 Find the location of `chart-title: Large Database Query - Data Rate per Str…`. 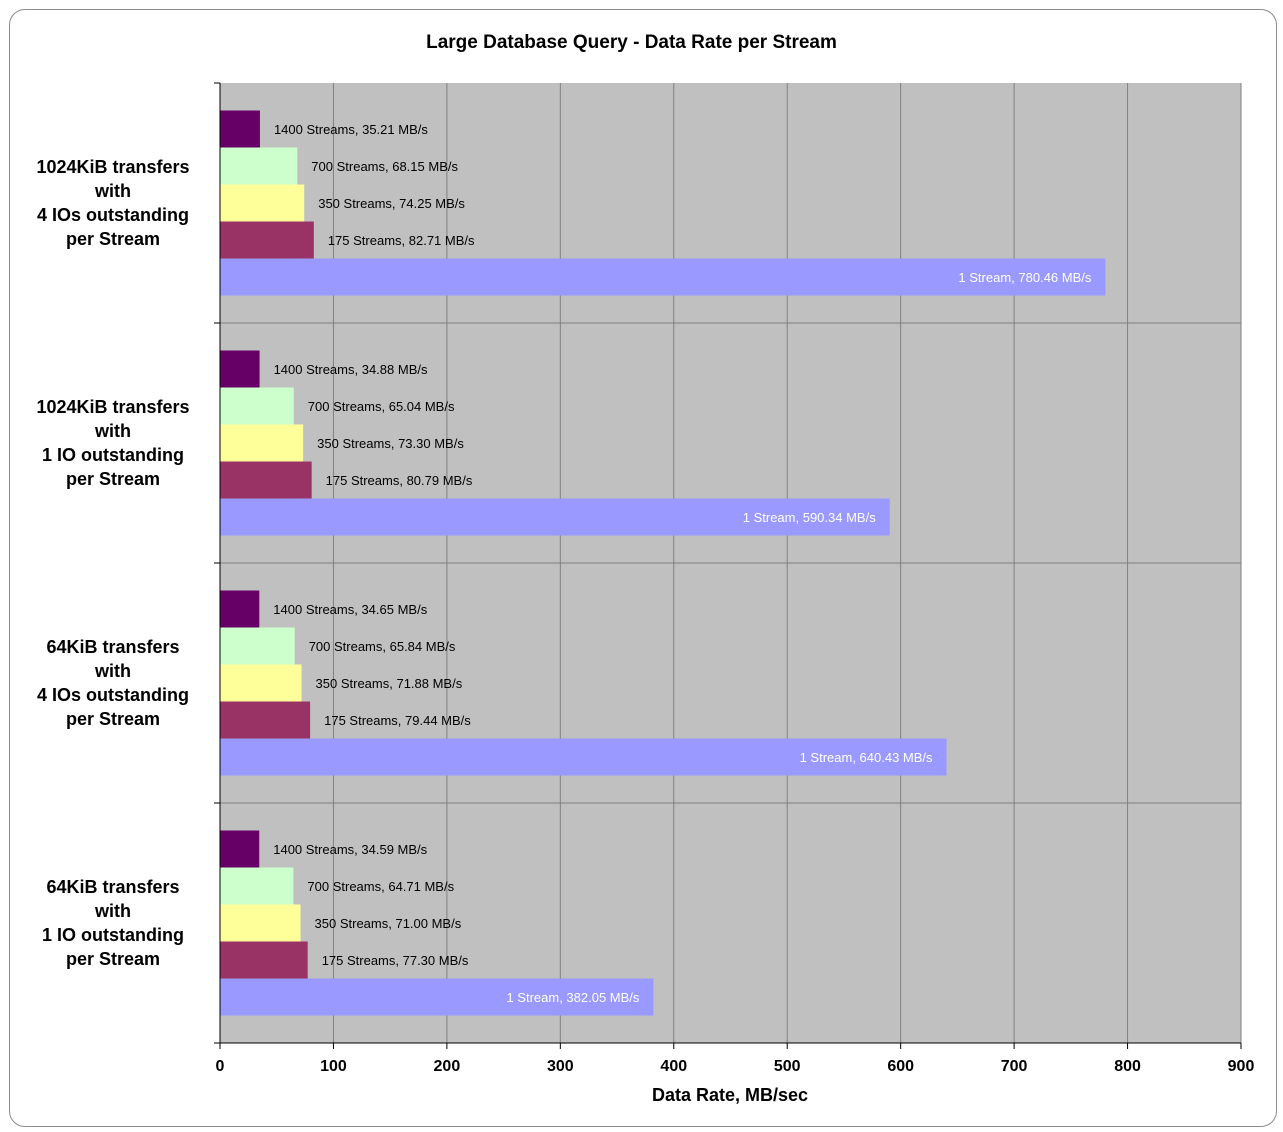

chart-title: Large Database Query - Data Rate per Str… is located at coordinates (631, 42).